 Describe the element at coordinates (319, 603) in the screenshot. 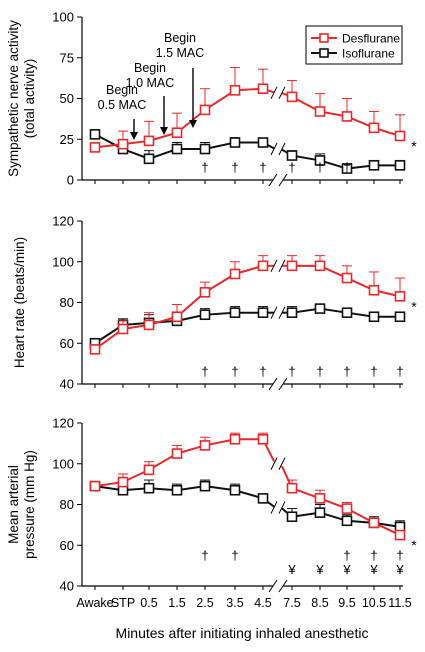

I see `x-tick-label: 8.5` at that location.